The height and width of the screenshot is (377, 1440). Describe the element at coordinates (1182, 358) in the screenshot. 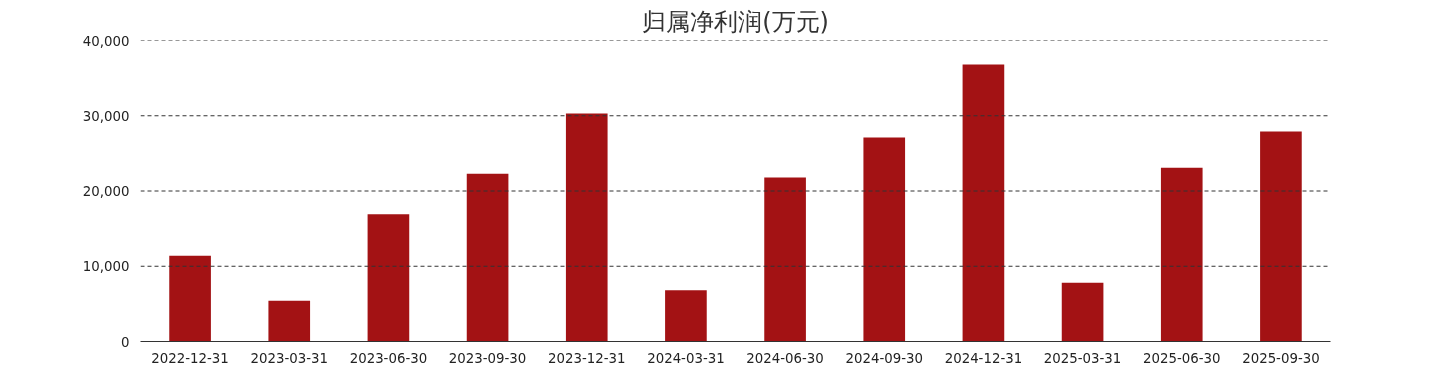

I see `x-tick-label: 2025-06-30` at that location.